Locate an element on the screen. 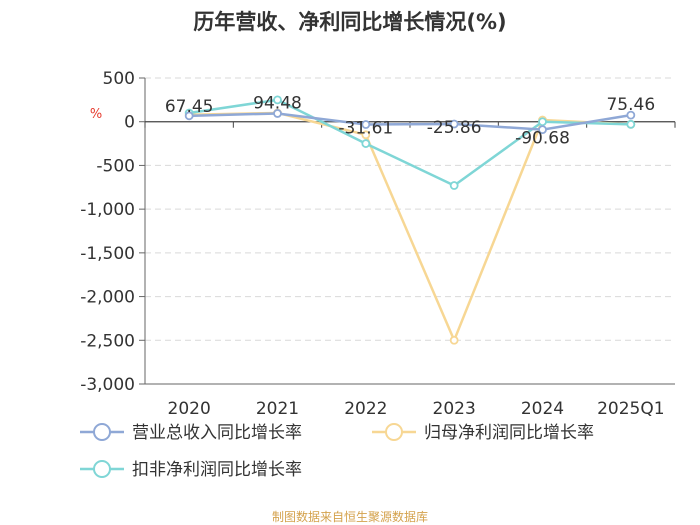  x-tick-label: 2023 is located at coordinates (454, 409).